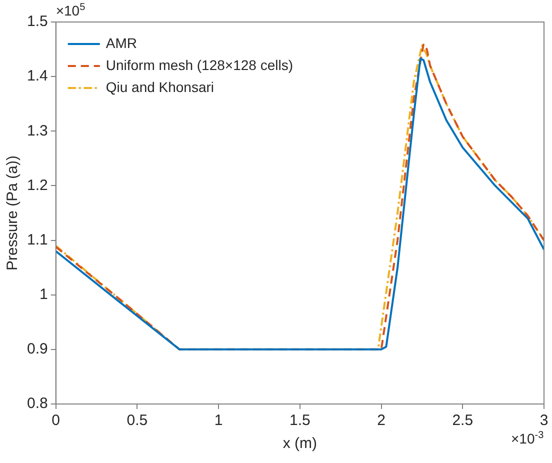 The height and width of the screenshot is (463, 552). Describe the element at coordinates (299, 421) in the screenshot. I see `x-tick-label: 1.5` at that location.